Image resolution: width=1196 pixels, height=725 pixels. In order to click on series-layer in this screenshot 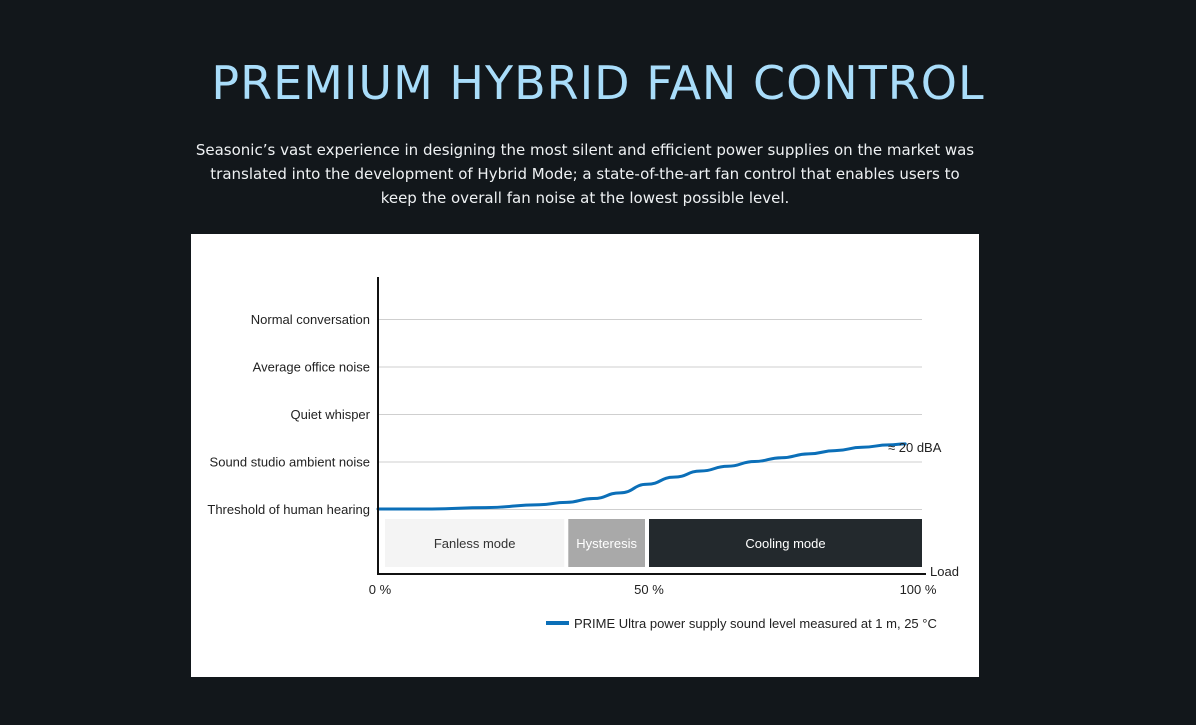, I will do `click(641, 476)`.